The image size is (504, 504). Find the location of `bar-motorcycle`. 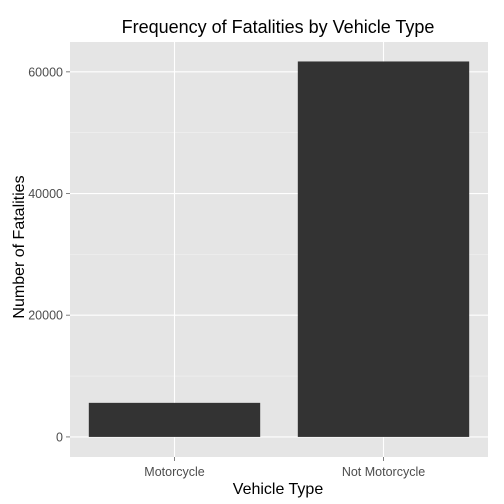

bar-motorcycle is located at coordinates (174, 419).